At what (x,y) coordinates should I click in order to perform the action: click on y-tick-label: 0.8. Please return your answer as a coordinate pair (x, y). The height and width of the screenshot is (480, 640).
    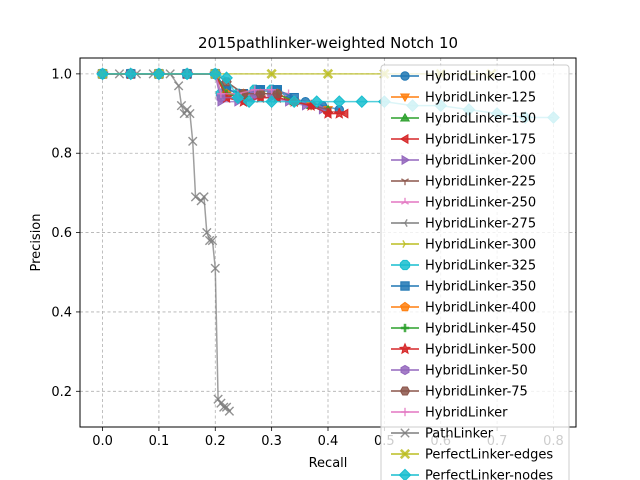
    Looking at the image, I should click on (61, 154).